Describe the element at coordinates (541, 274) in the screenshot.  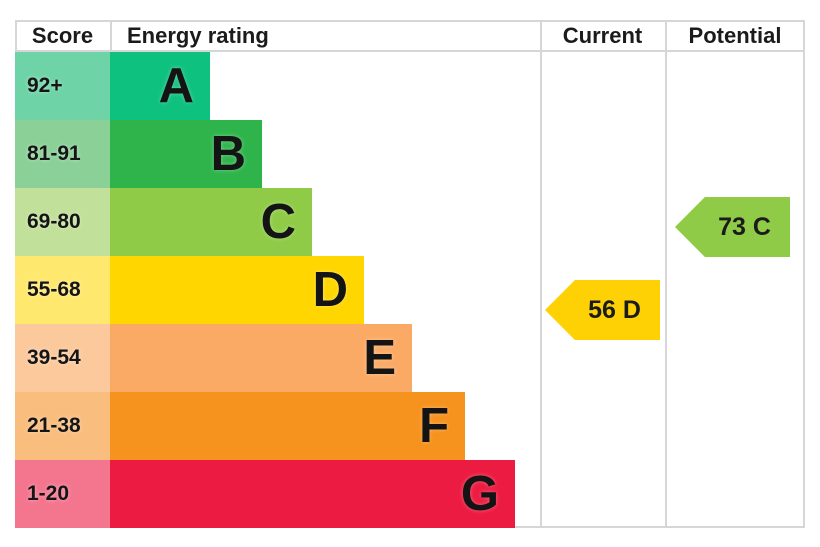
I see `current-column-divider` at that location.